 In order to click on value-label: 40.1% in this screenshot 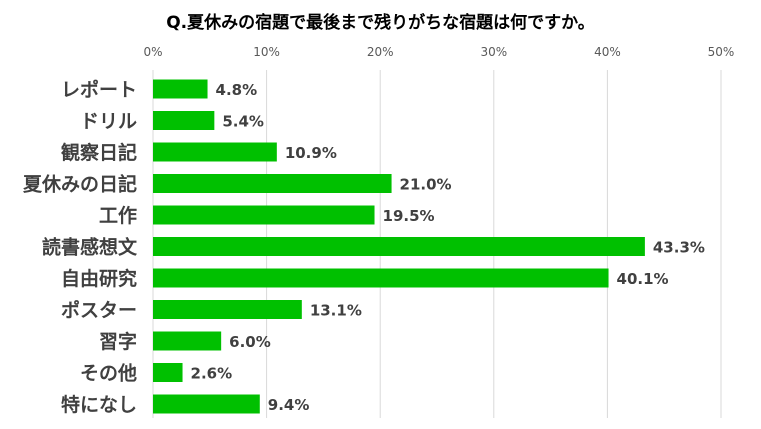, I will do `click(643, 279)`.